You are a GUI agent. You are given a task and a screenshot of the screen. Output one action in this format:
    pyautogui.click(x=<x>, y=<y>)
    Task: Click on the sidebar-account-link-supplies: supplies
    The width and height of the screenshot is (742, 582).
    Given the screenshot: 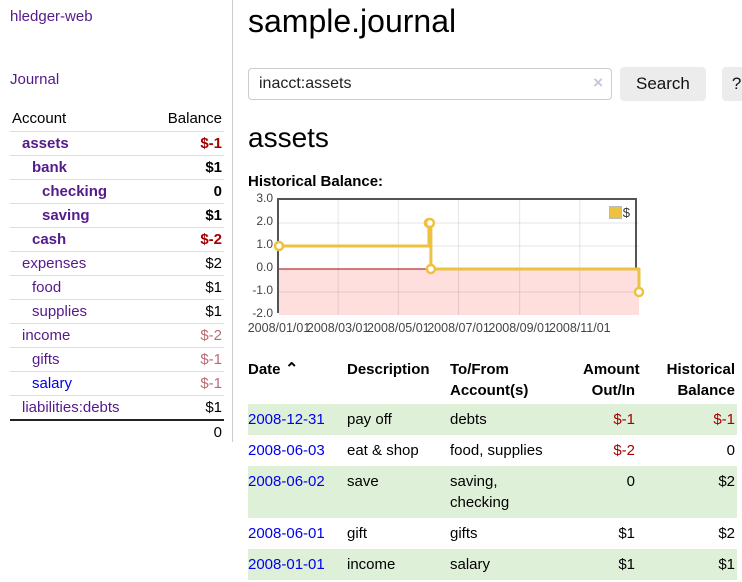 What is the action you would take?
    pyautogui.click(x=60, y=311)
    